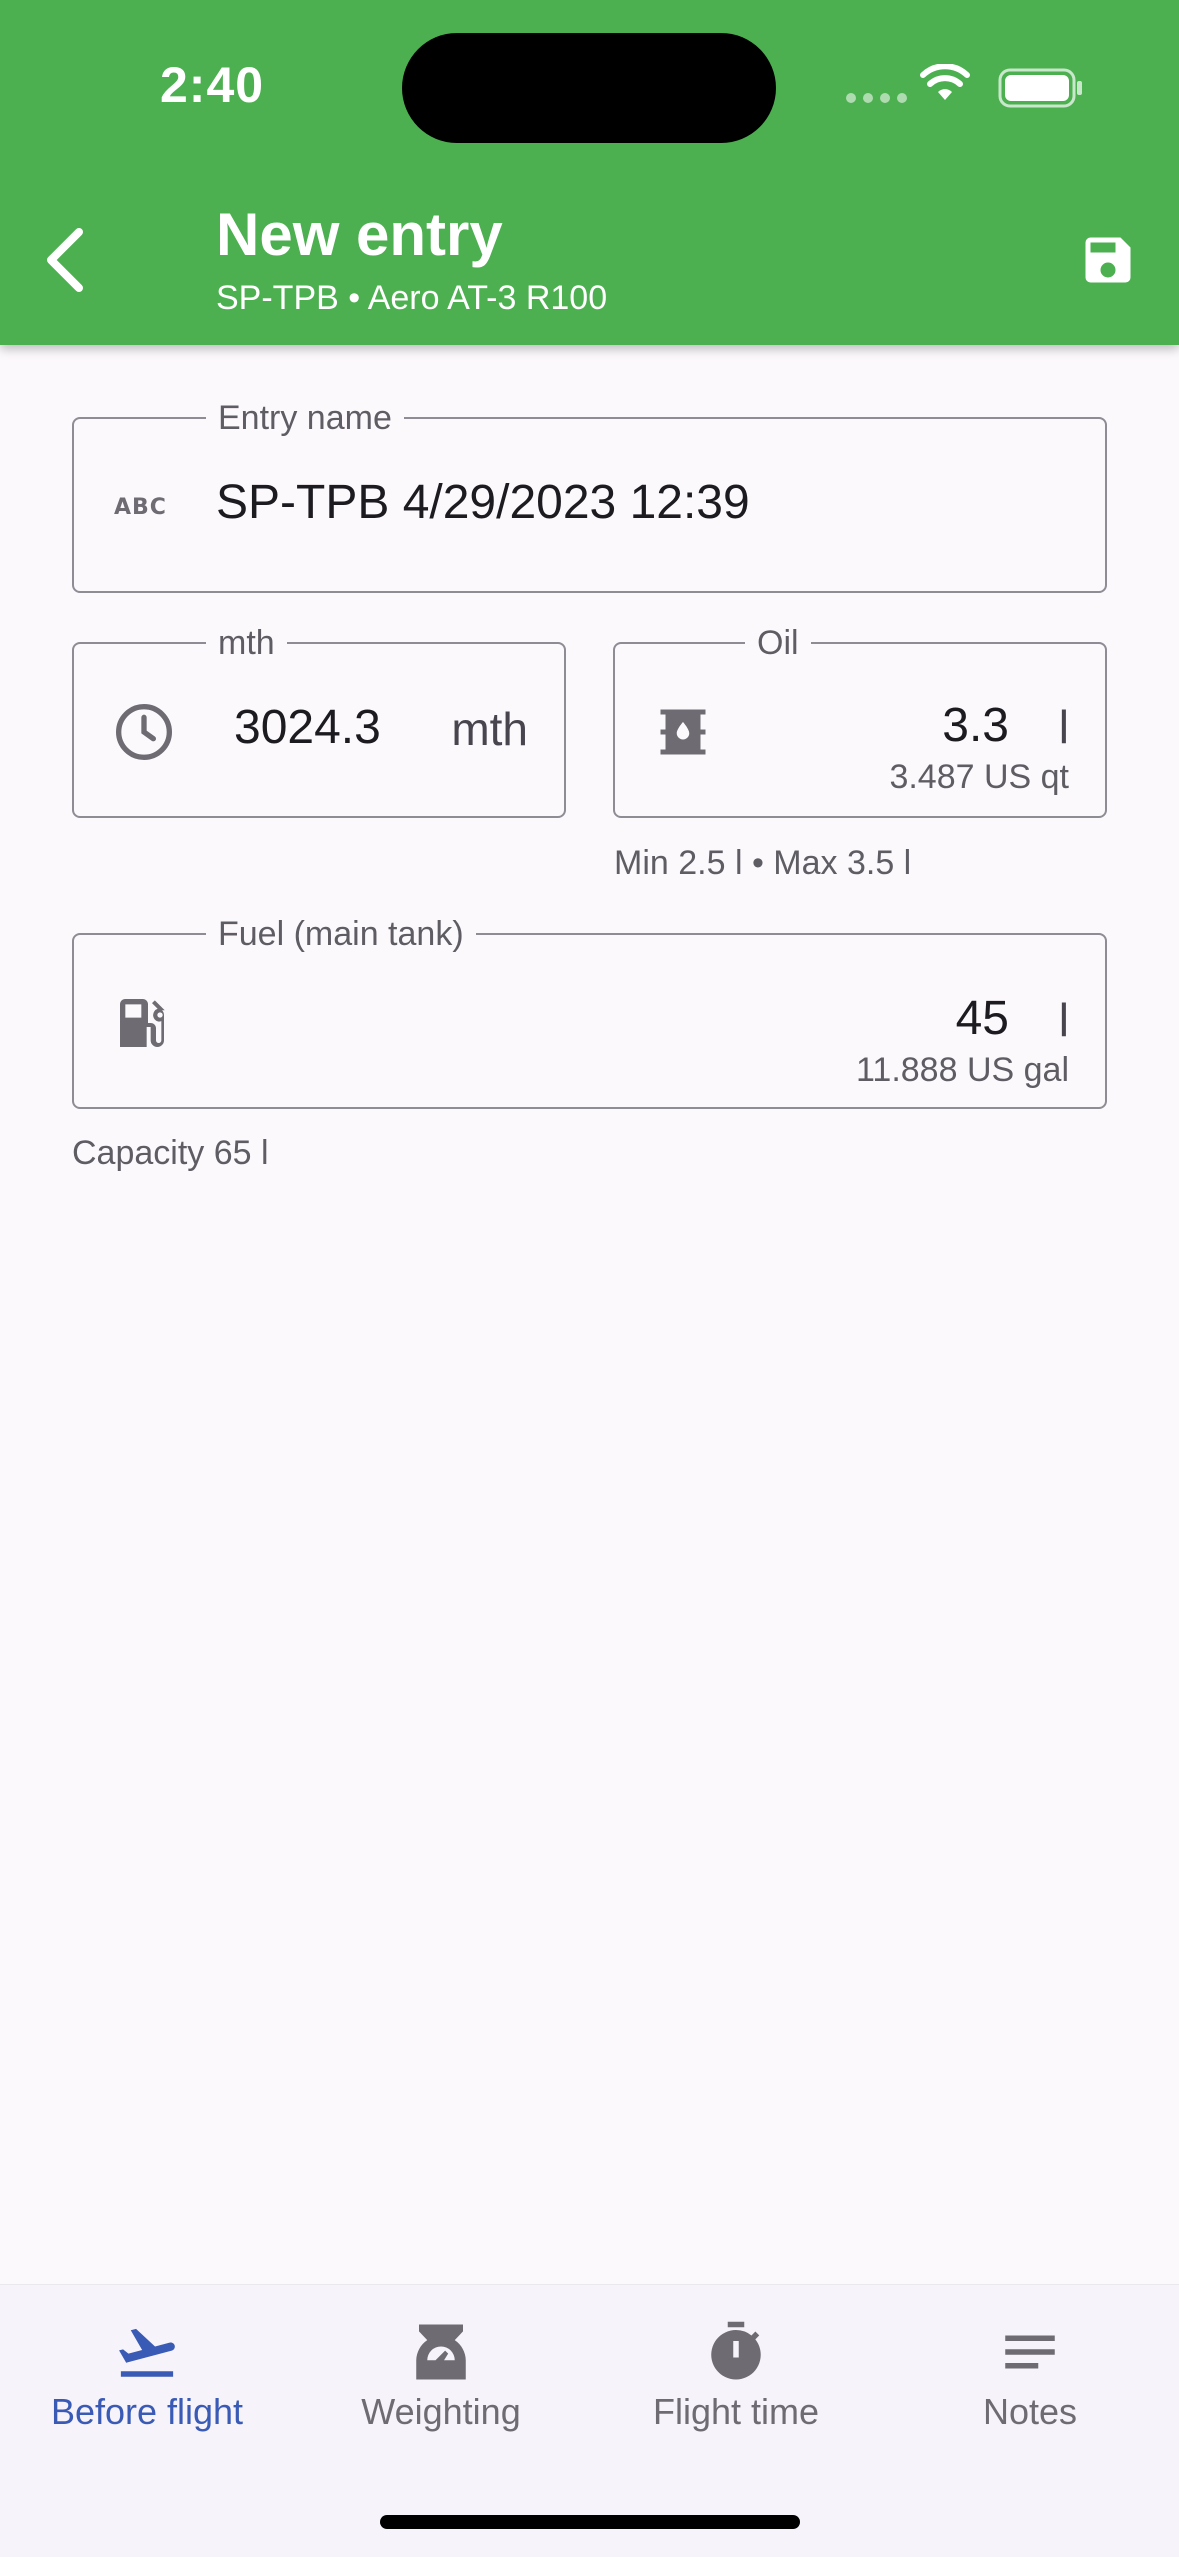 The width and height of the screenshot is (1179, 2557). I want to click on home-indicator, so click(590, 2522).